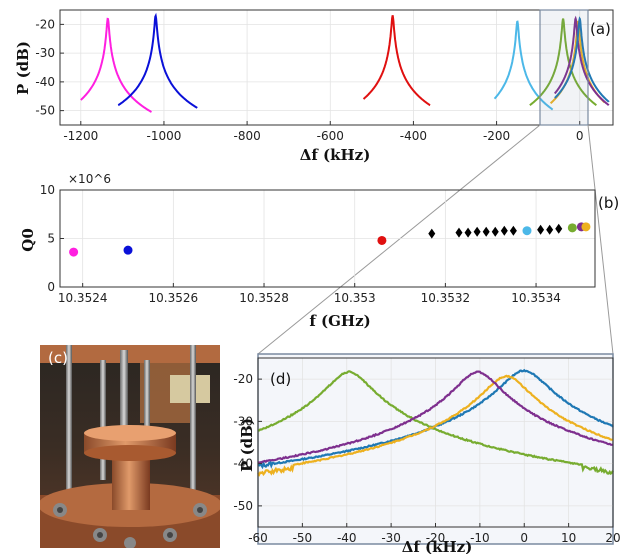  I want to click on b-y-tick-label: 5, so click(51, 239).